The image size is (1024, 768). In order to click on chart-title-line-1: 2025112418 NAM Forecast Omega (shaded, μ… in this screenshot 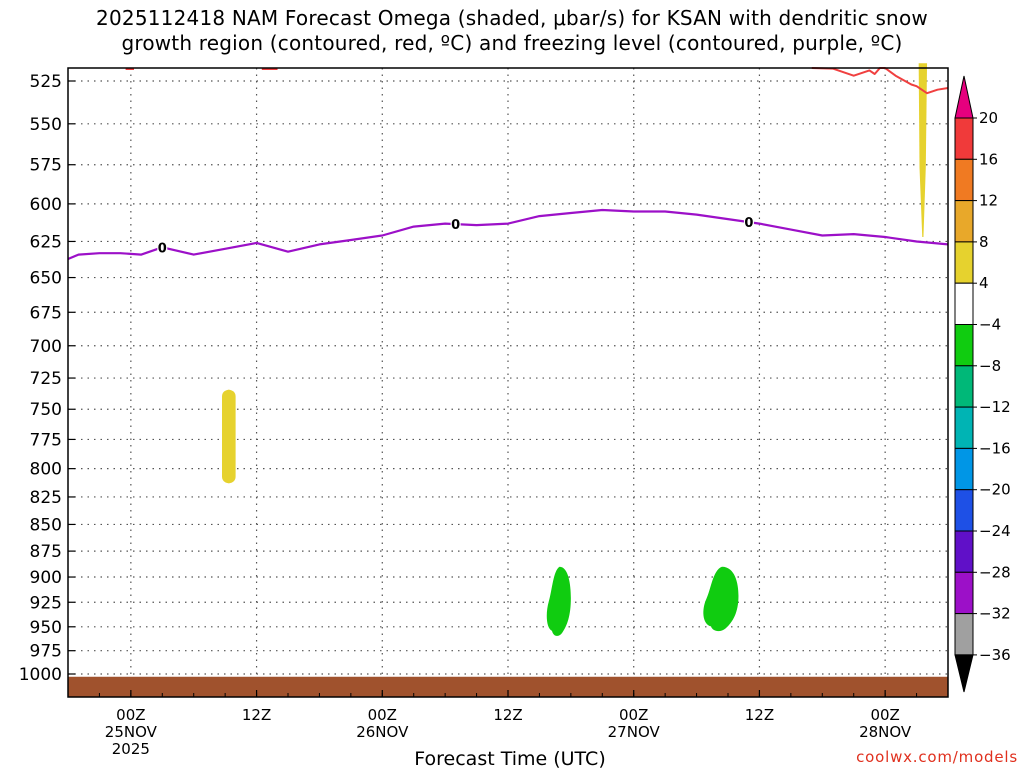, I will do `click(512, 18)`.